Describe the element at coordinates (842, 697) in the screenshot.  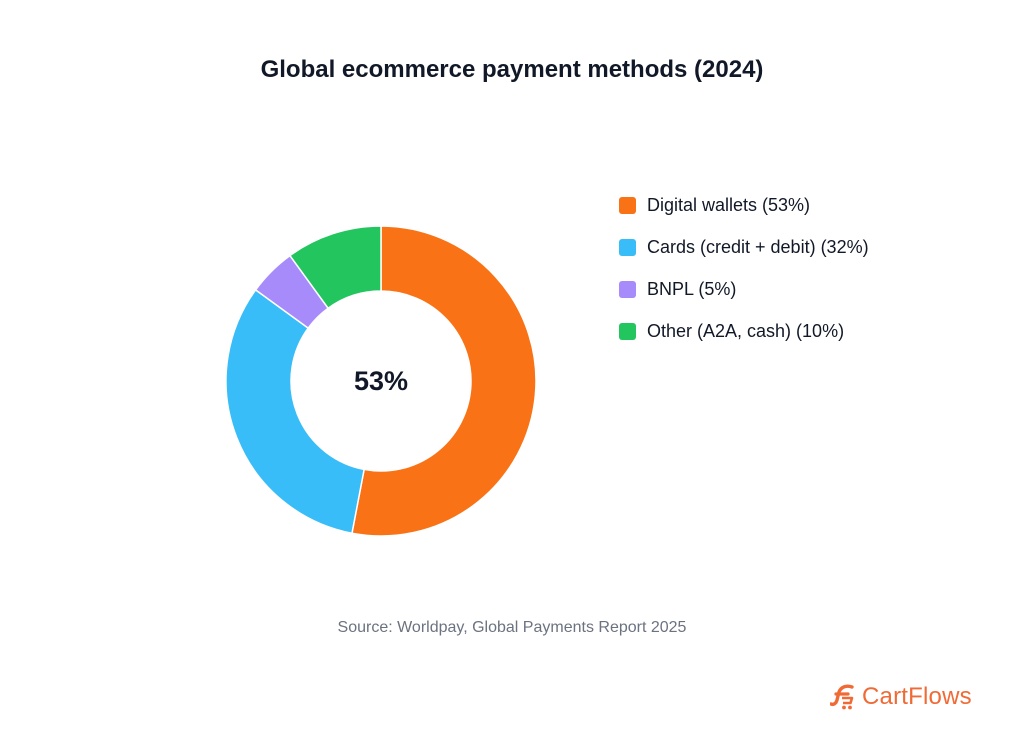
I see `cartflows-logo-icon` at that location.